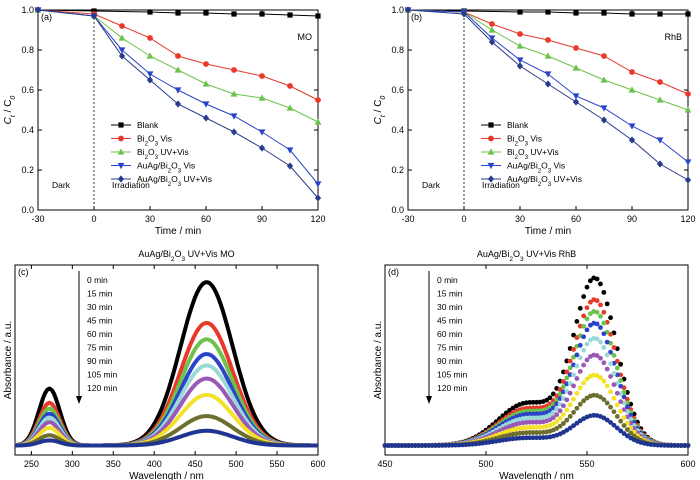 This screenshot has width=700, height=480. Describe the element at coordinates (687, 464) in the screenshot. I see `x-tick-label: 600` at that location.